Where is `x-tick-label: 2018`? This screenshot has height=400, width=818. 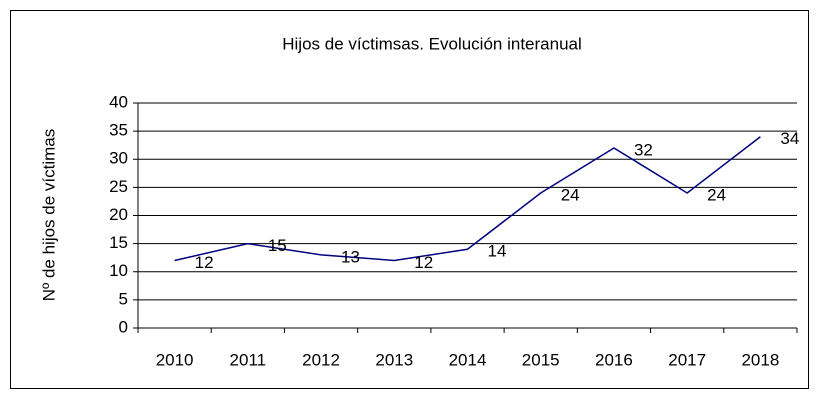 x-tick-label: 2018 is located at coordinates (760, 359).